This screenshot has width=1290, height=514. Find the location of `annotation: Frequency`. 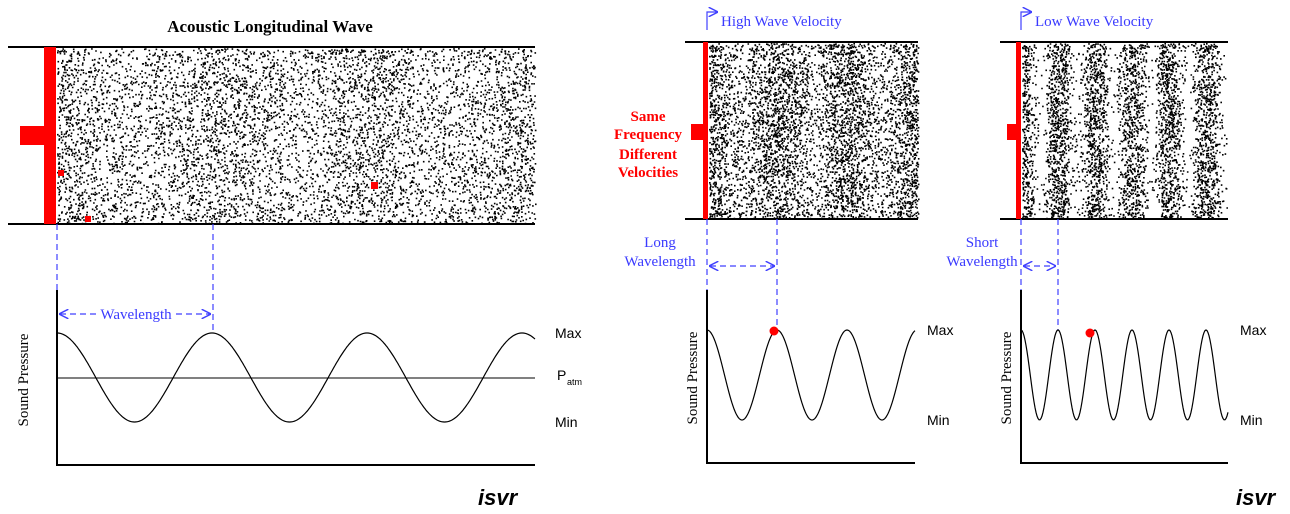

annotation: Frequency is located at coordinates (648, 135).